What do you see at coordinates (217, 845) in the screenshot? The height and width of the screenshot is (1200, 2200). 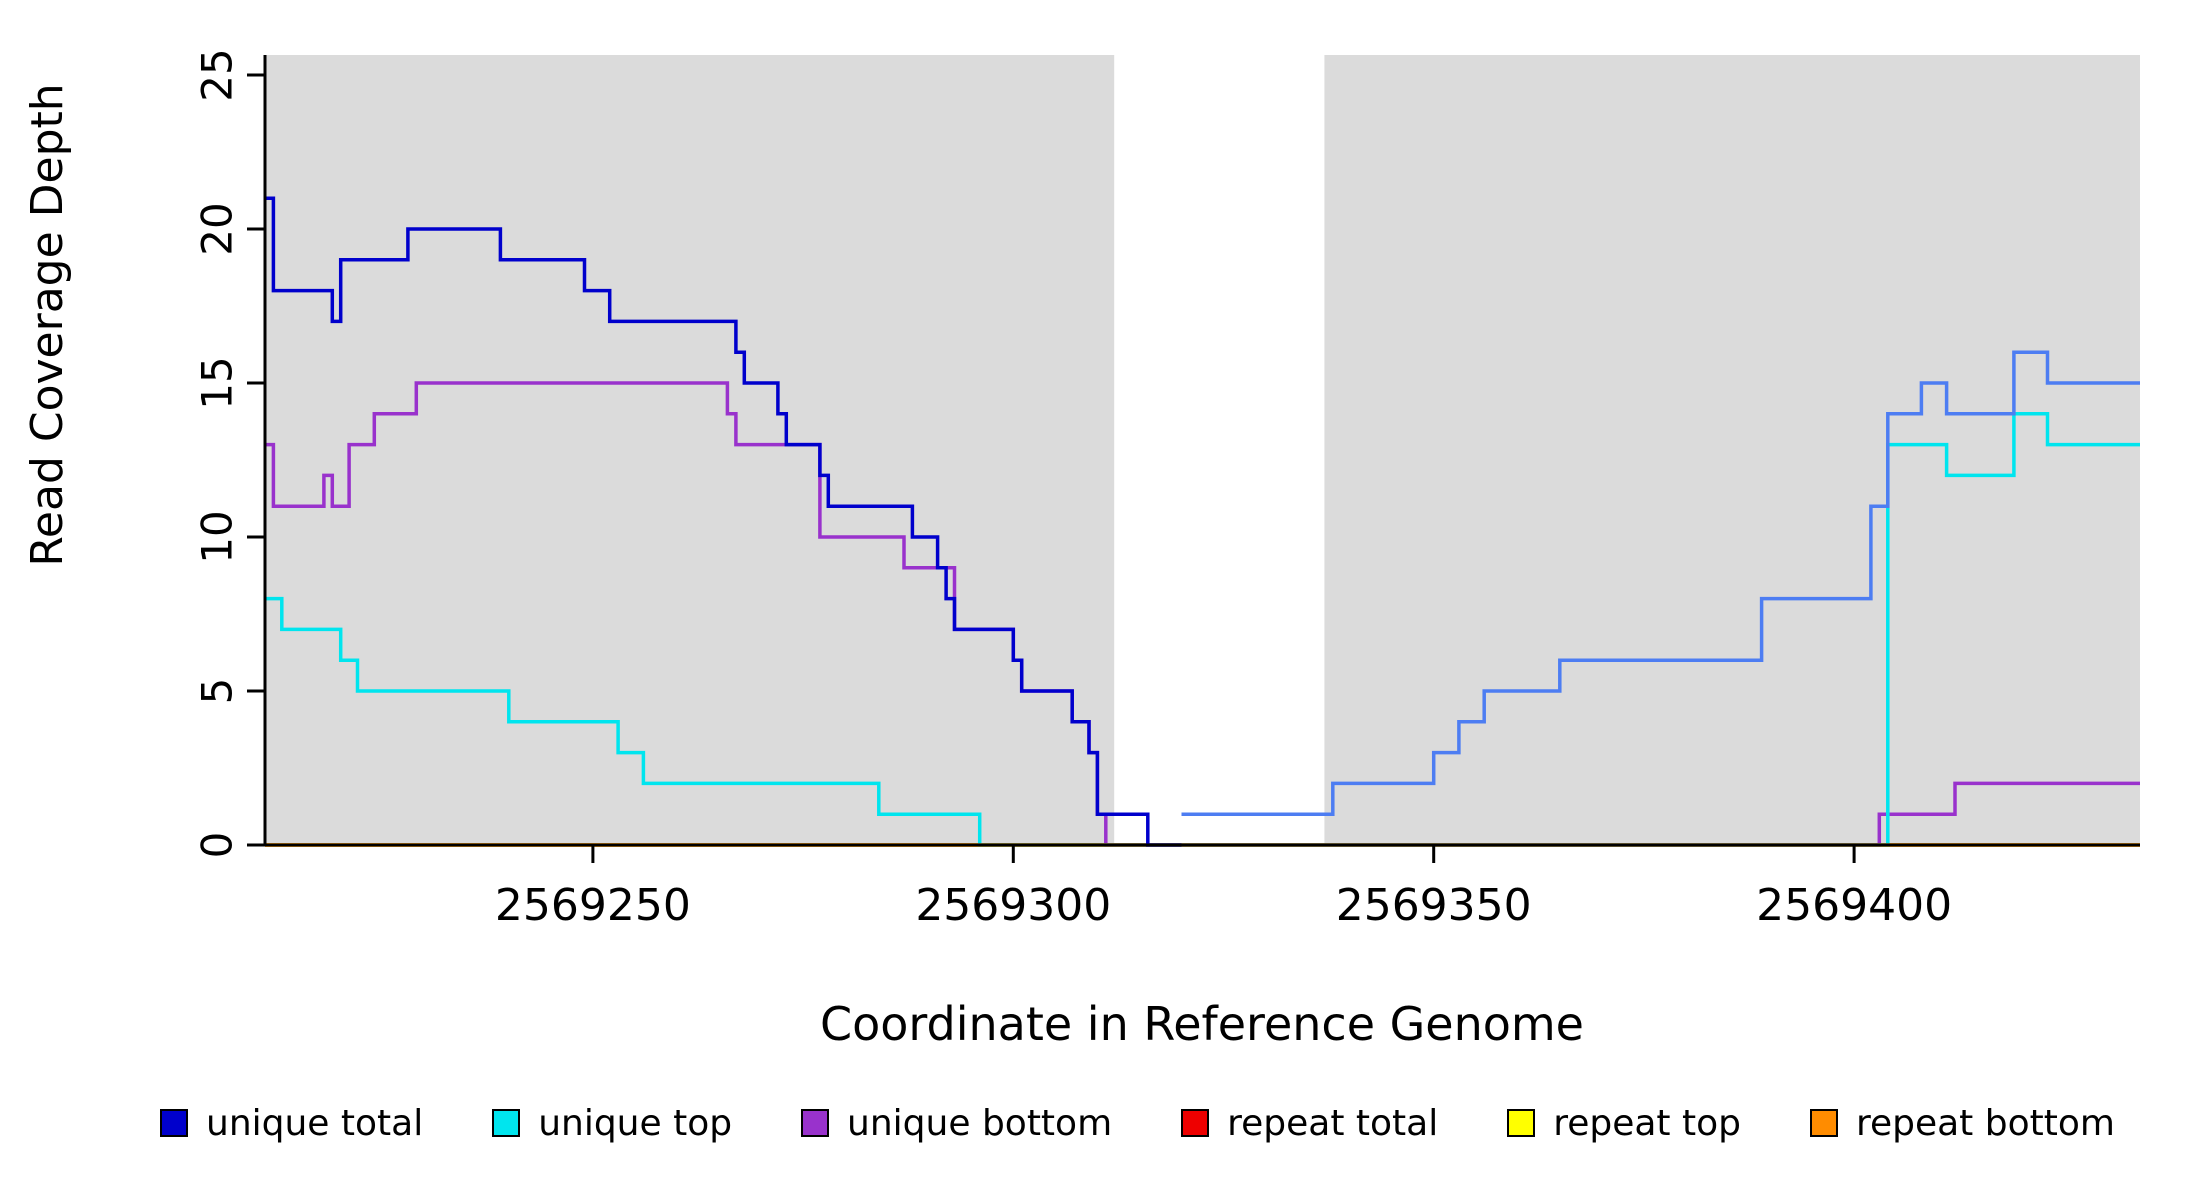 I see `y-tick-label: 0` at bounding box center [217, 845].